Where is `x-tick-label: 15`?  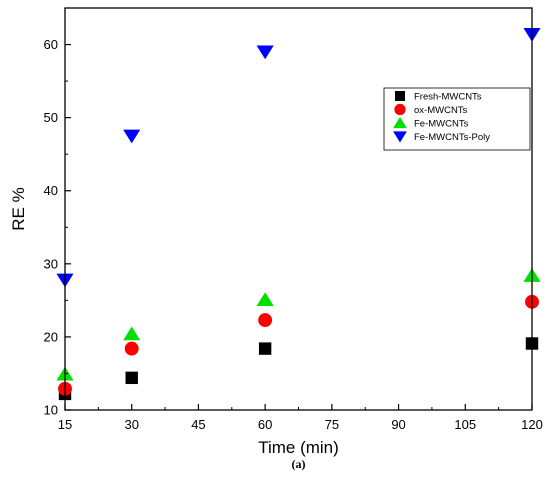
x-tick-label: 15 is located at coordinates (65, 424).